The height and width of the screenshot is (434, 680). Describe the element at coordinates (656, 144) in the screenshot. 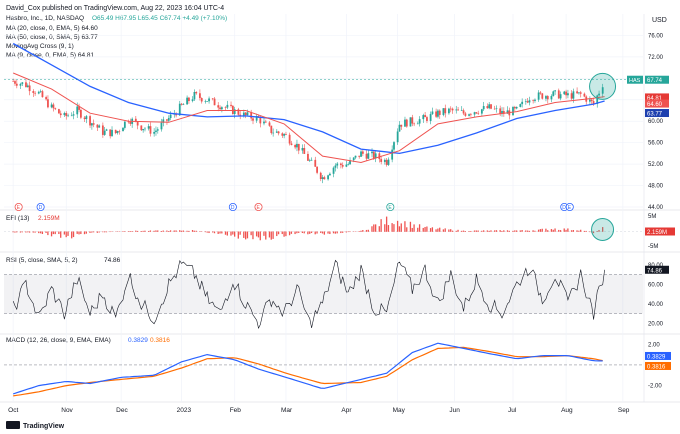

I see `price-tick-label: 56.00` at that location.